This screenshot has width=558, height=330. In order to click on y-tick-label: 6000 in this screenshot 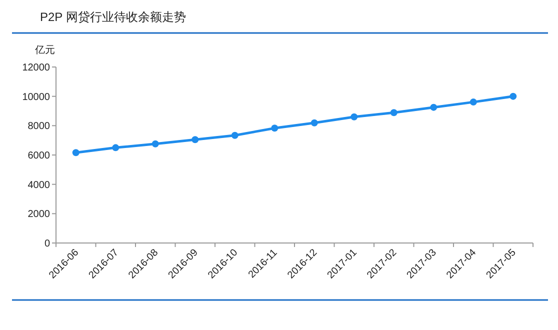, I will do `click(39, 156)`.